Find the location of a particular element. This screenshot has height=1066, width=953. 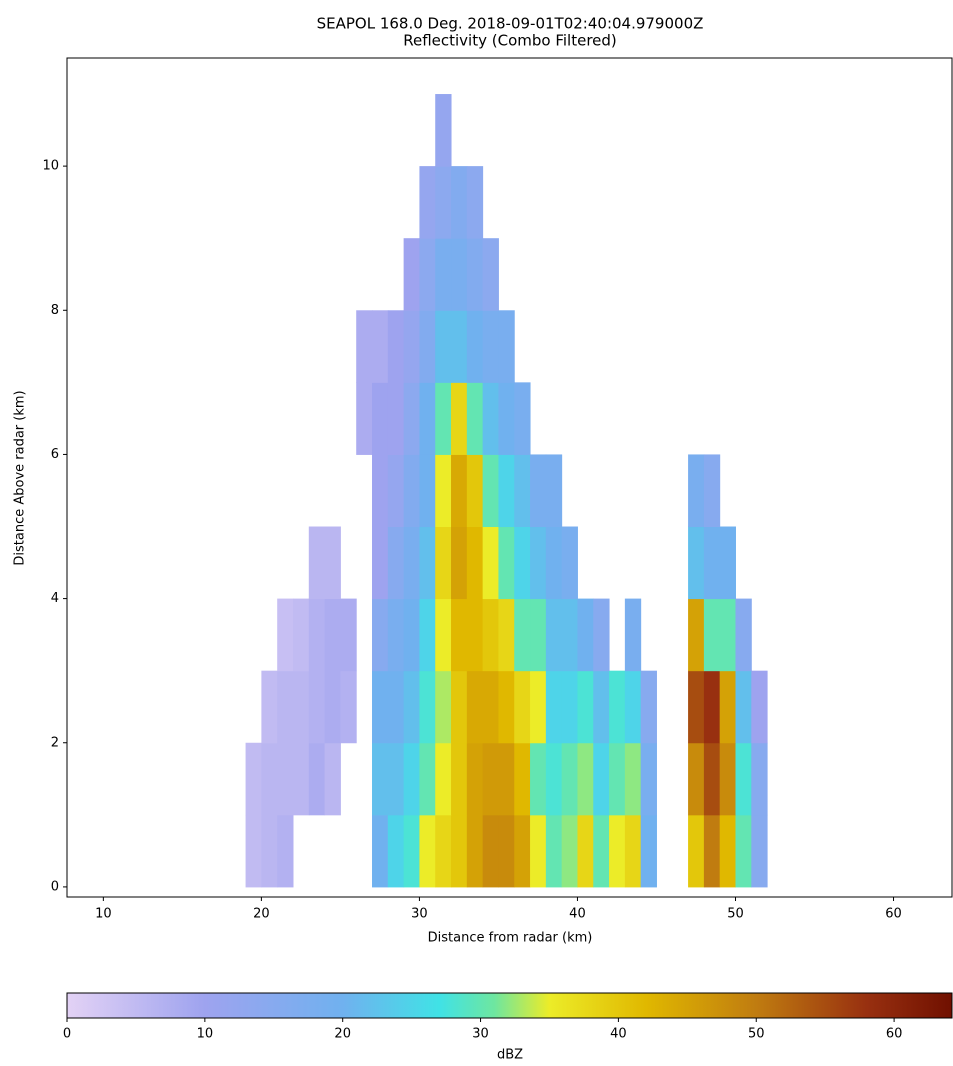

colorbar-tick-label: 30 is located at coordinates (480, 1034).